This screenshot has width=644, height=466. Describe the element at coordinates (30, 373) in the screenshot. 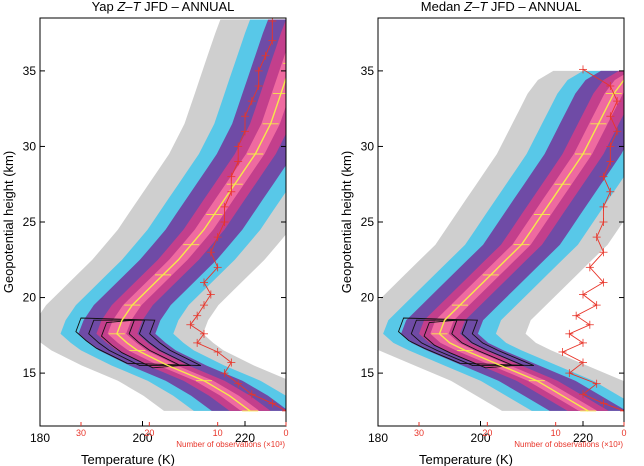

I see `y-tick-label: 15` at that location.